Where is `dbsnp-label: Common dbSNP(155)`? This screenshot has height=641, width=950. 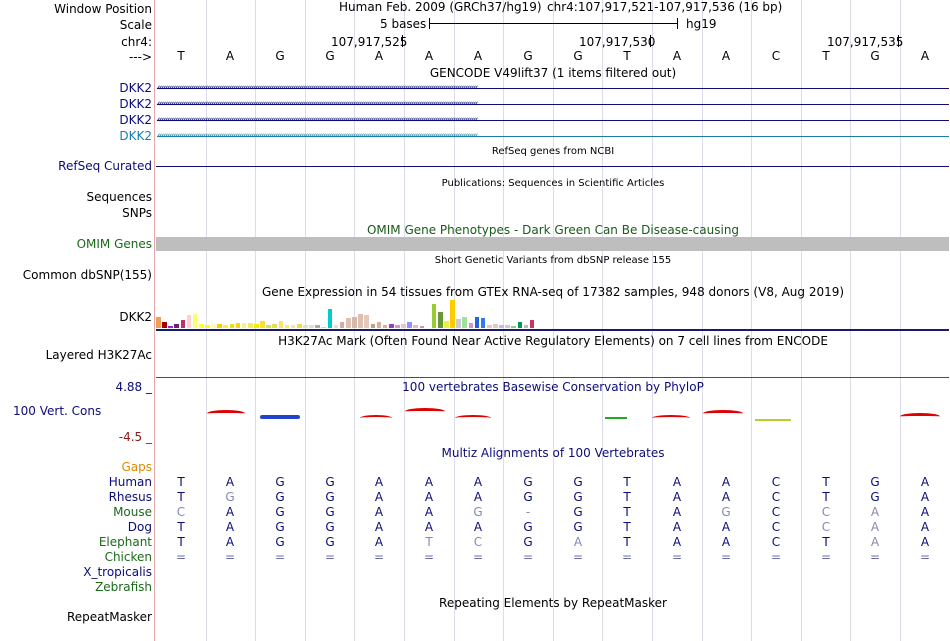 dbsnp-label: Common dbSNP(155) is located at coordinates (87, 275).